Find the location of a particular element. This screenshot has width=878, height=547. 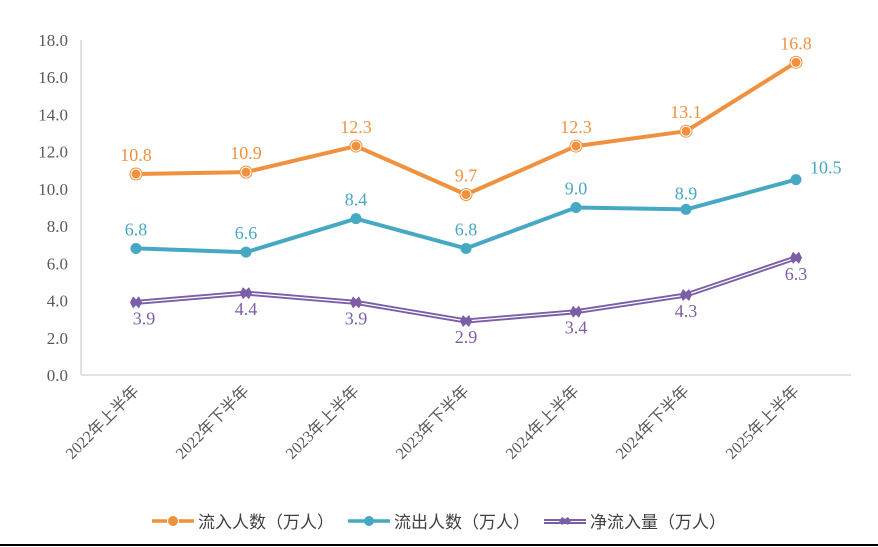

y-tick-label: 8.0 is located at coordinates (57, 226).